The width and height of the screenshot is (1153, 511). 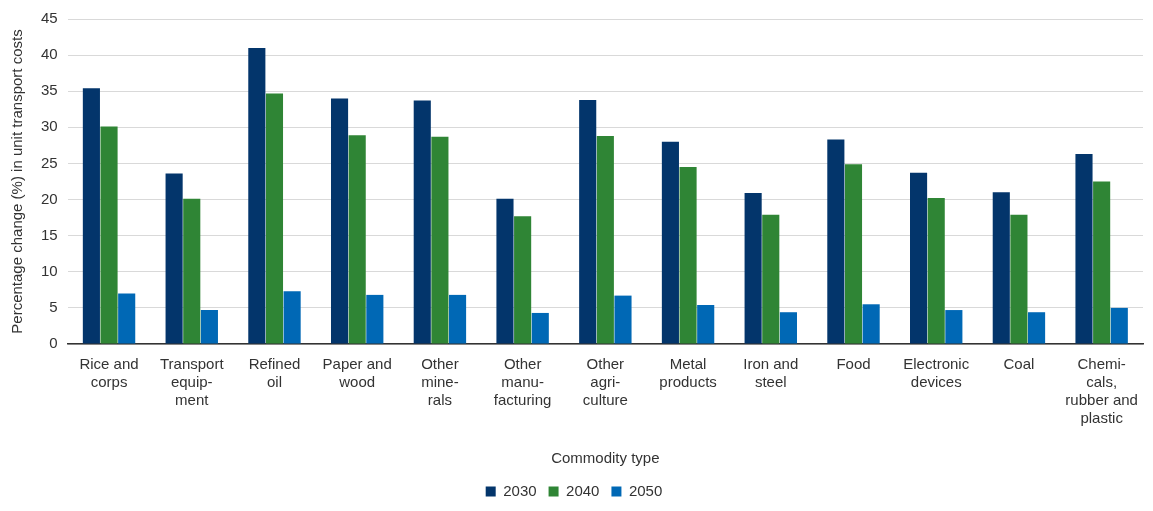 What do you see at coordinates (853, 364) in the screenshot?
I see `x-tick-label: Food` at bounding box center [853, 364].